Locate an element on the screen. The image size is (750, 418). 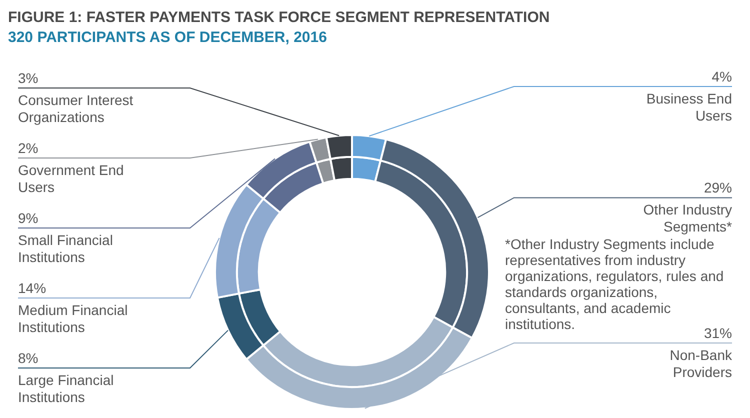
text: 4% is located at coordinates (722, 76).